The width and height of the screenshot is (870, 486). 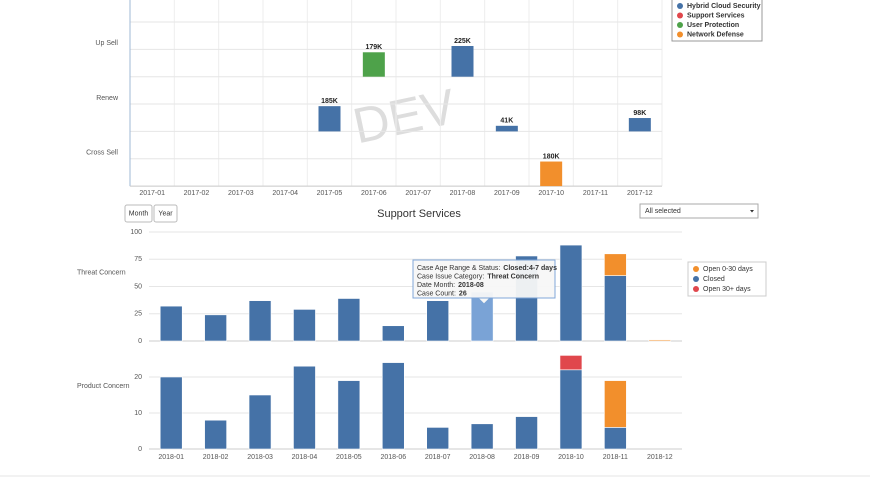 What do you see at coordinates (699, 211) in the screenshot?
I see `filter-dropdown` at bounding box center [699, 211].